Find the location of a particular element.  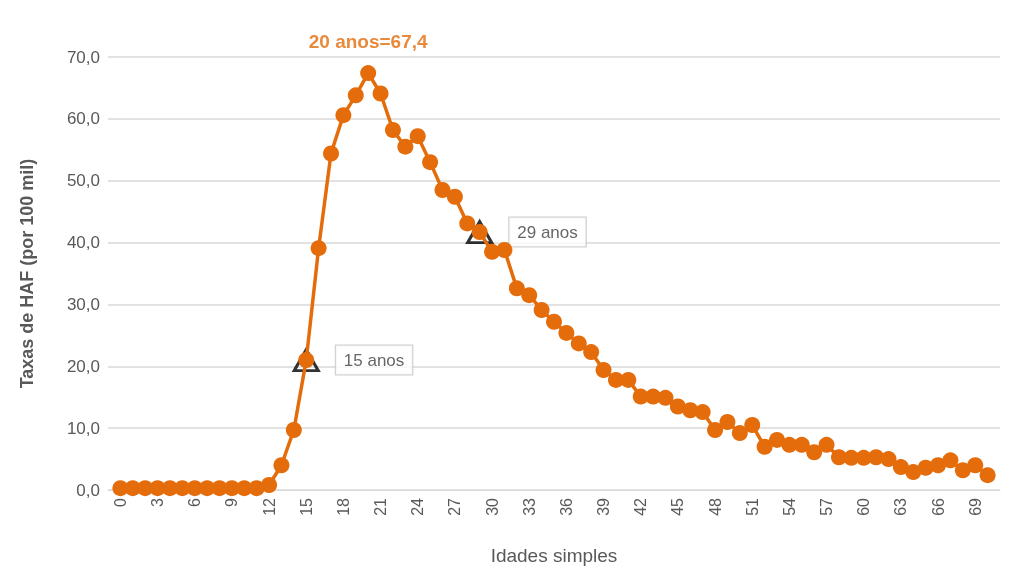

x-tick-label: 24 is located at coordinates (418, 506).